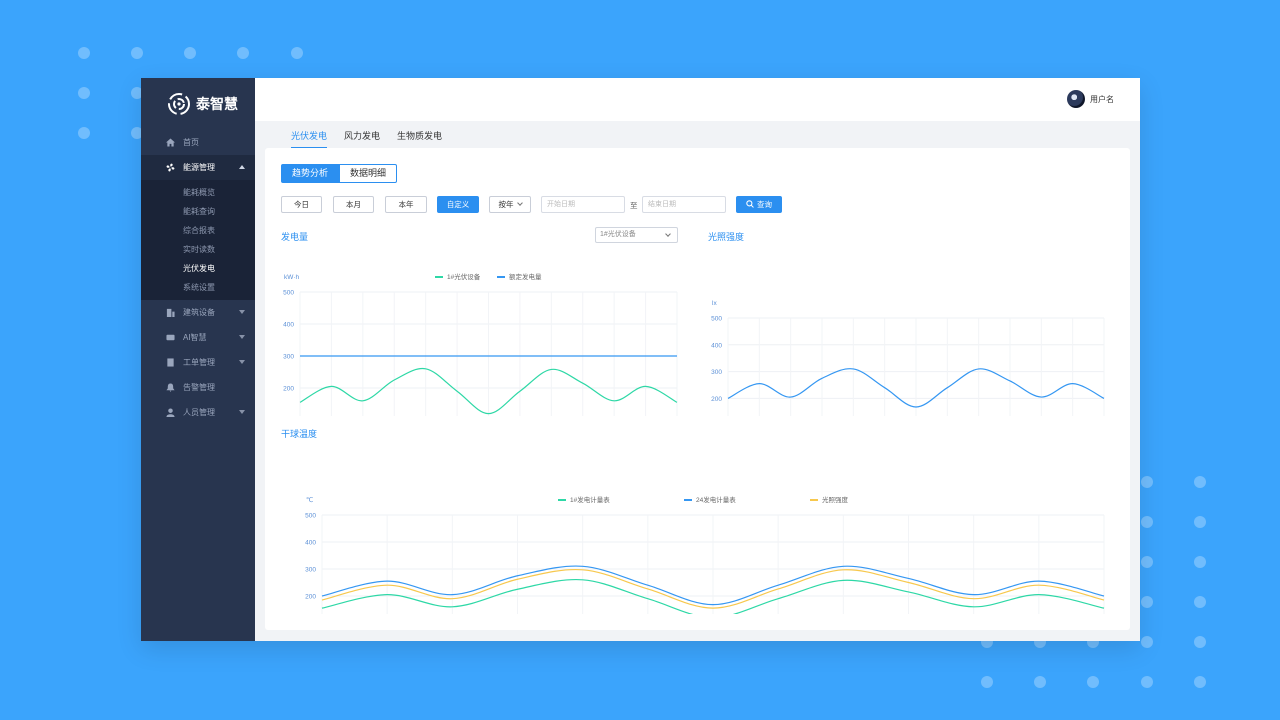  I want to click on device-select: 1#光伏设备, so click(636, 235).